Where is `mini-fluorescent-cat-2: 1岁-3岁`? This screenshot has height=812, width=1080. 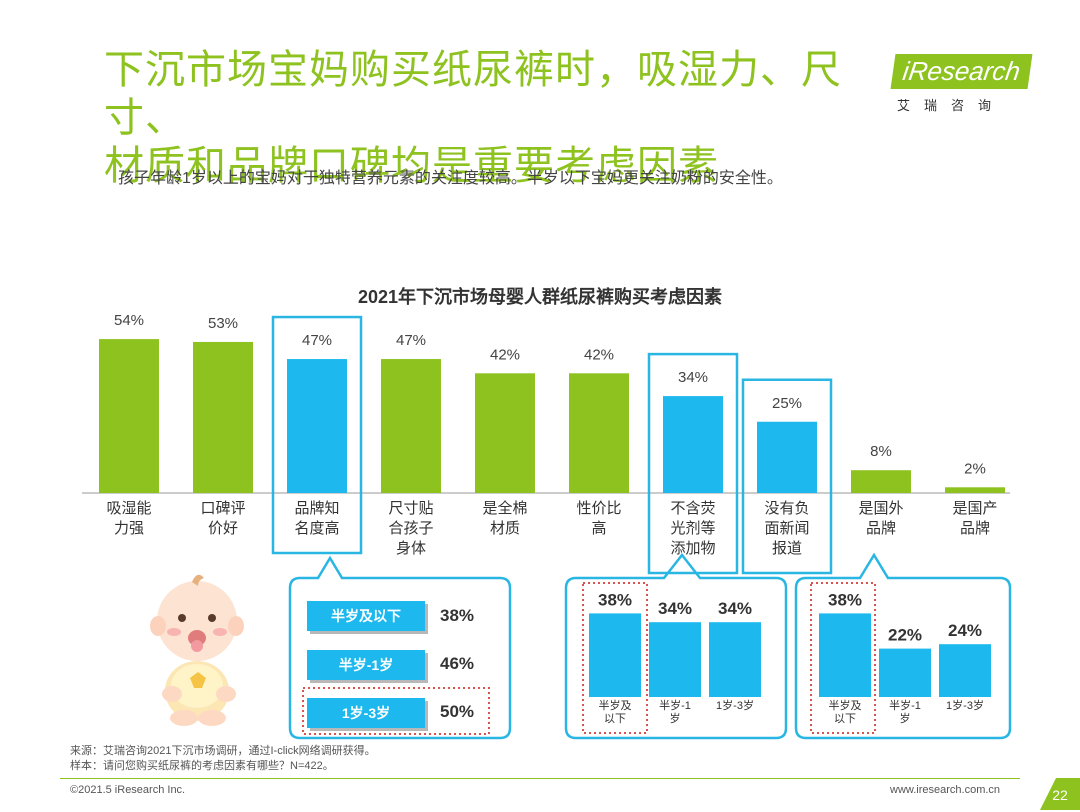
mini-fluorescent-cat-2: 1岁-3岁 is located at coordinates (735, 705).